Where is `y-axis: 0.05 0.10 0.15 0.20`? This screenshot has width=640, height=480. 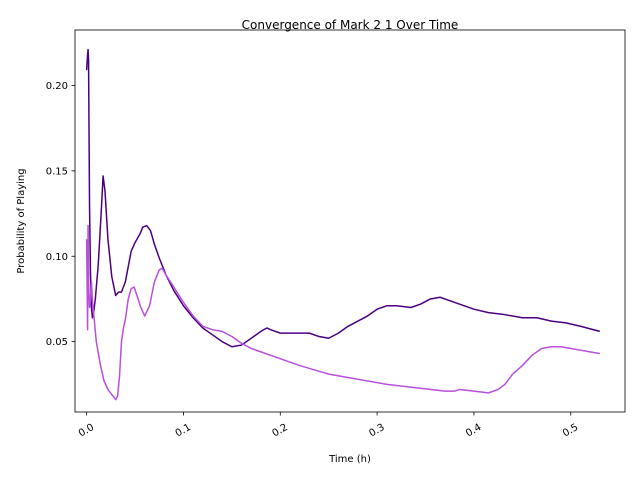
y-axis: 0.05 0.10 0.15 0.20 is located at coordinates (60, 214).